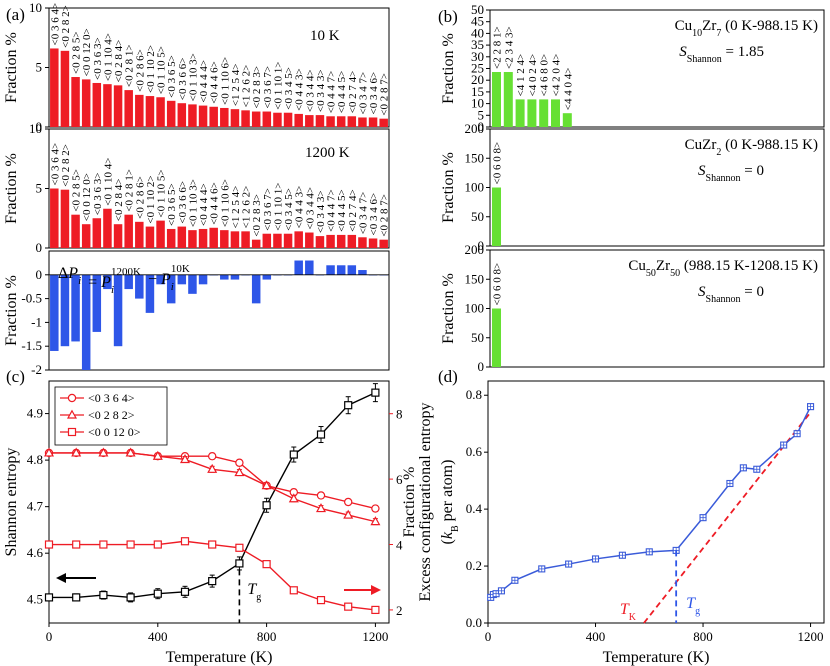  Describe the element at coordinates (363, 93) in the screenshot. I see `bar-category-label: <0 3 4 7>` at that location.